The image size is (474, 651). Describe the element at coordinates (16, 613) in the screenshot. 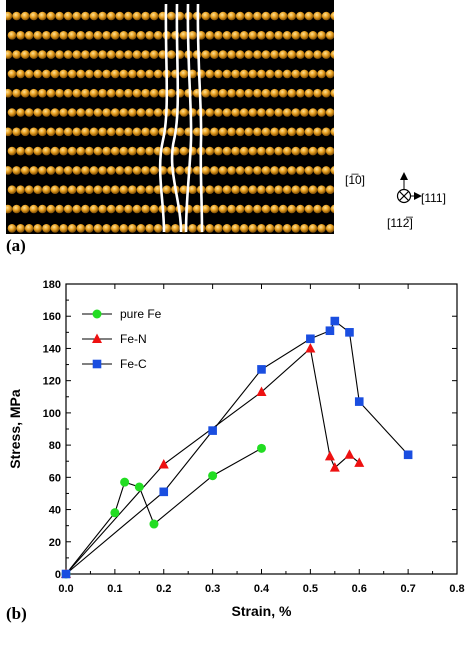

I see `panel-label-b: (b)` at that location.